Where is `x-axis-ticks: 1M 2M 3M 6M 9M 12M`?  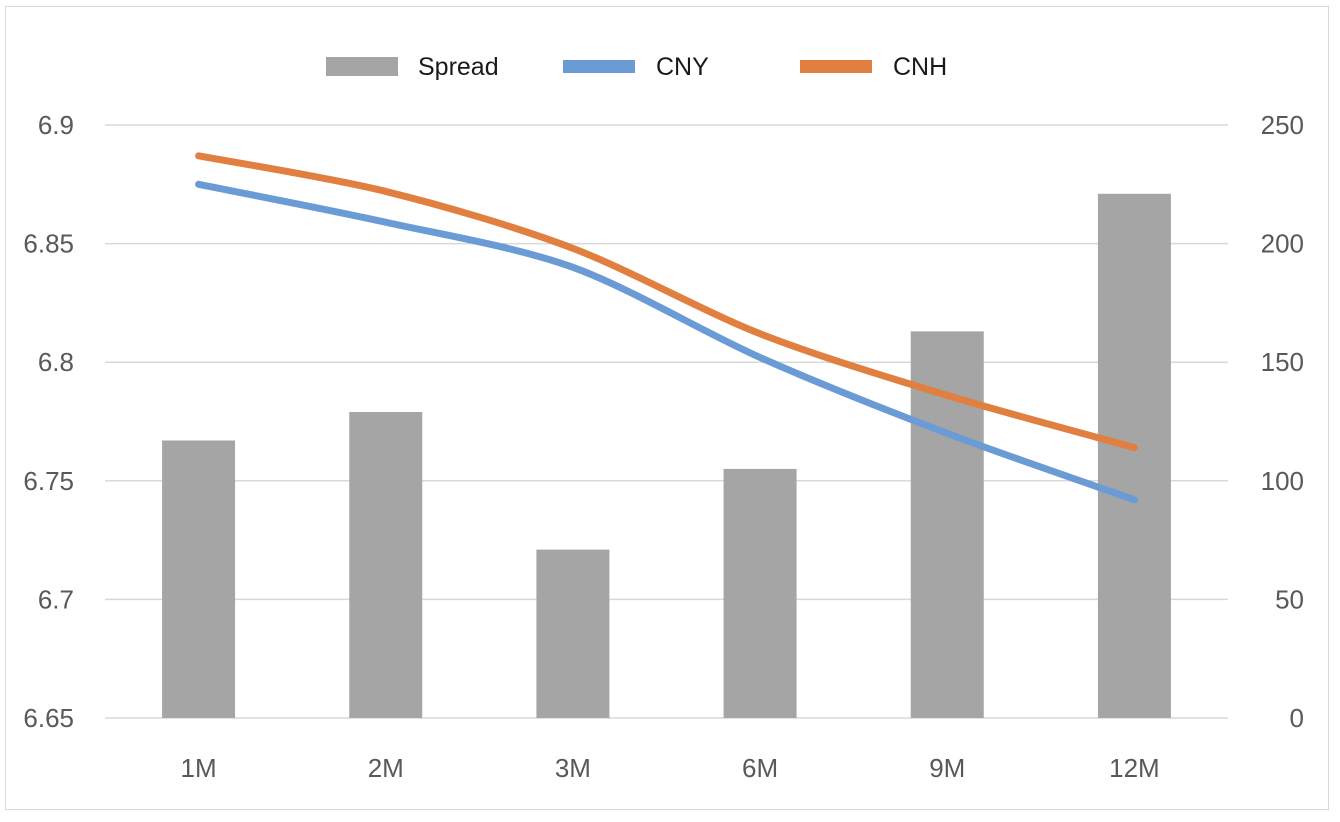
x-axis-ticks: 1M 2M 3M 6M 9M 12M is located at coordinates (670, 768).